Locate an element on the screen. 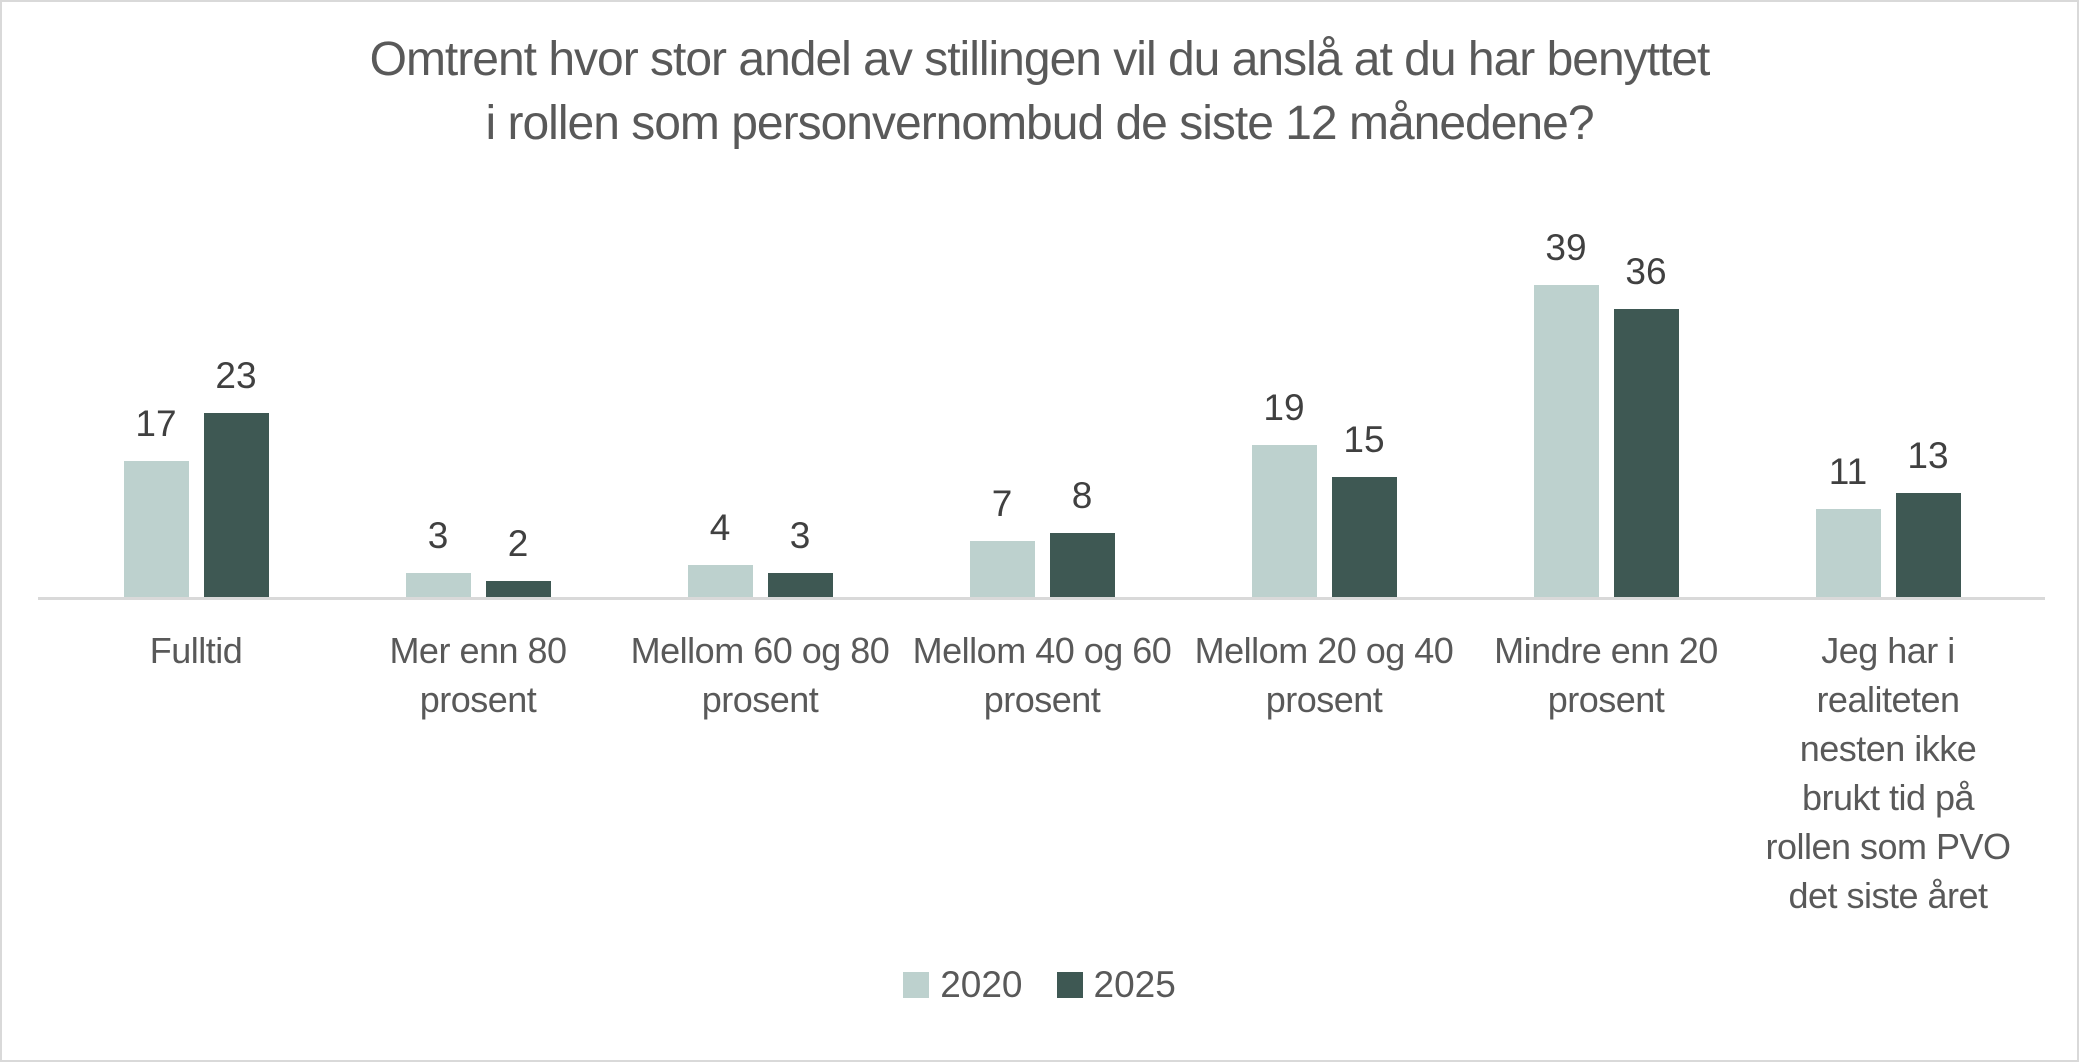 The width and height of the screenshot is (2079, 1062). category-label-line: realiteten is located at coordinates (1888, 699).